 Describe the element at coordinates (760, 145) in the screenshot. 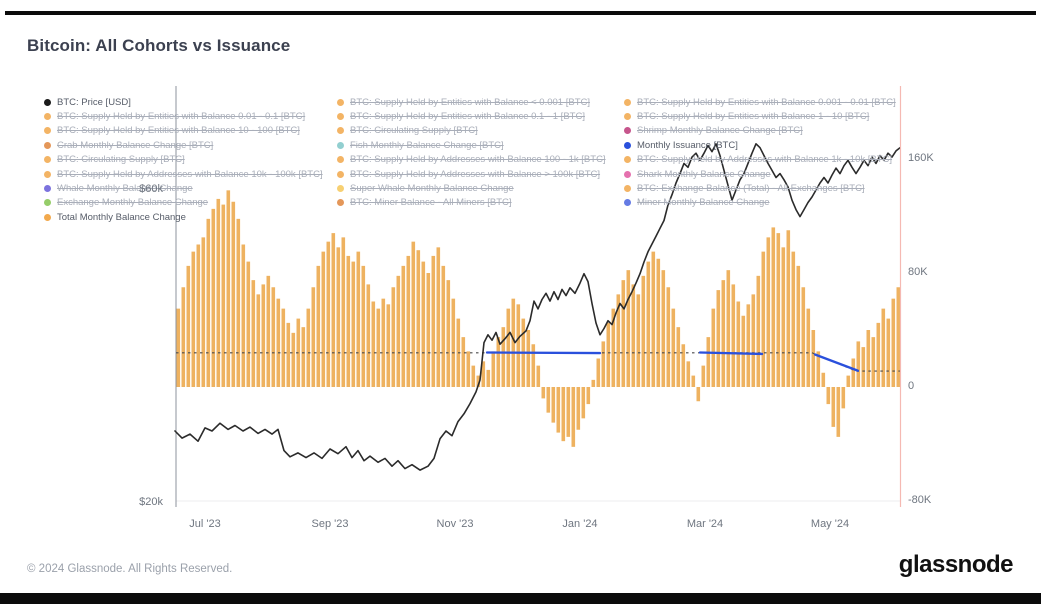

I see `legend-item: Monthly Issuance [BTC]` at that location.